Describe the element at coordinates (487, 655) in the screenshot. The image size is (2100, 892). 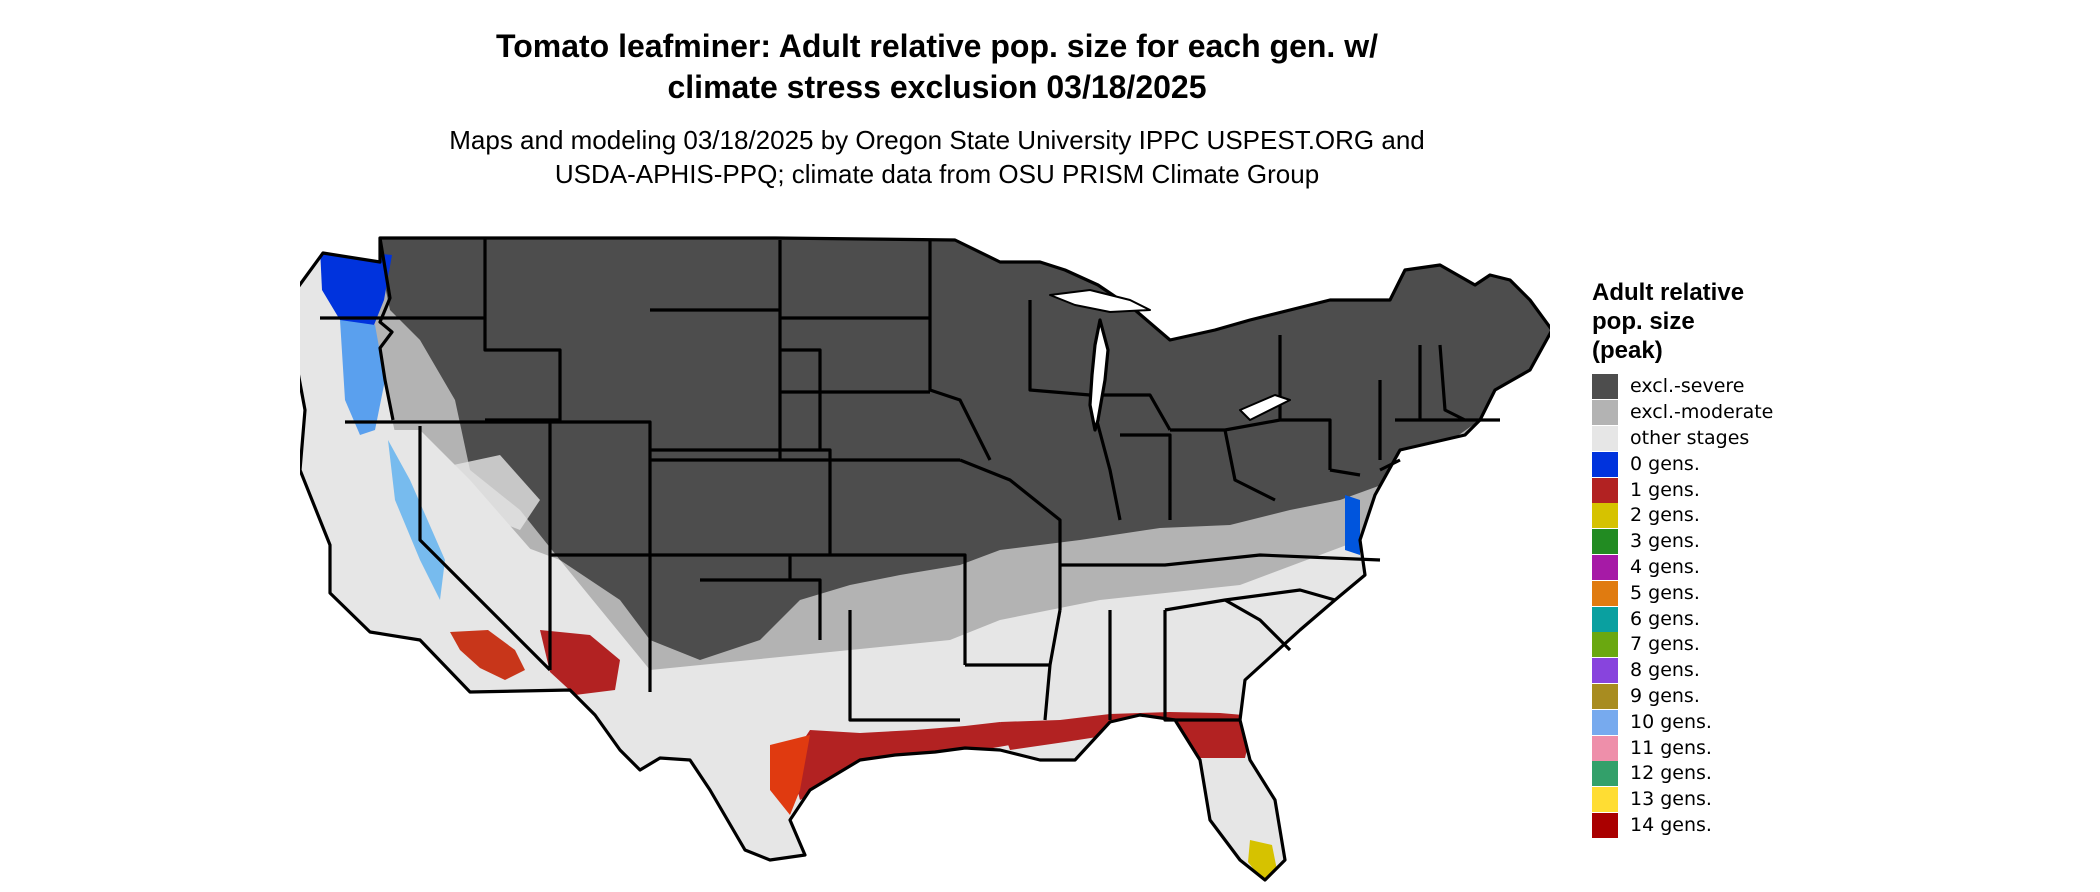
I see `zone-gen1-california` at that location.